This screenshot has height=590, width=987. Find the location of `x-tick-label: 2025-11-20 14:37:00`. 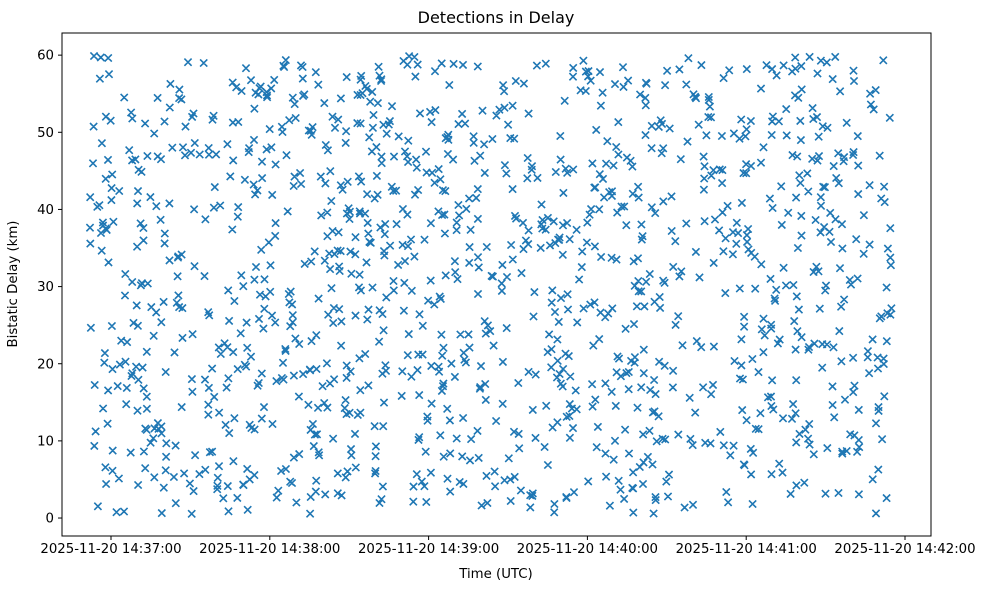

x-tick-label: 2025-11-20 14:37:00 is located at coordinates (110, 549).